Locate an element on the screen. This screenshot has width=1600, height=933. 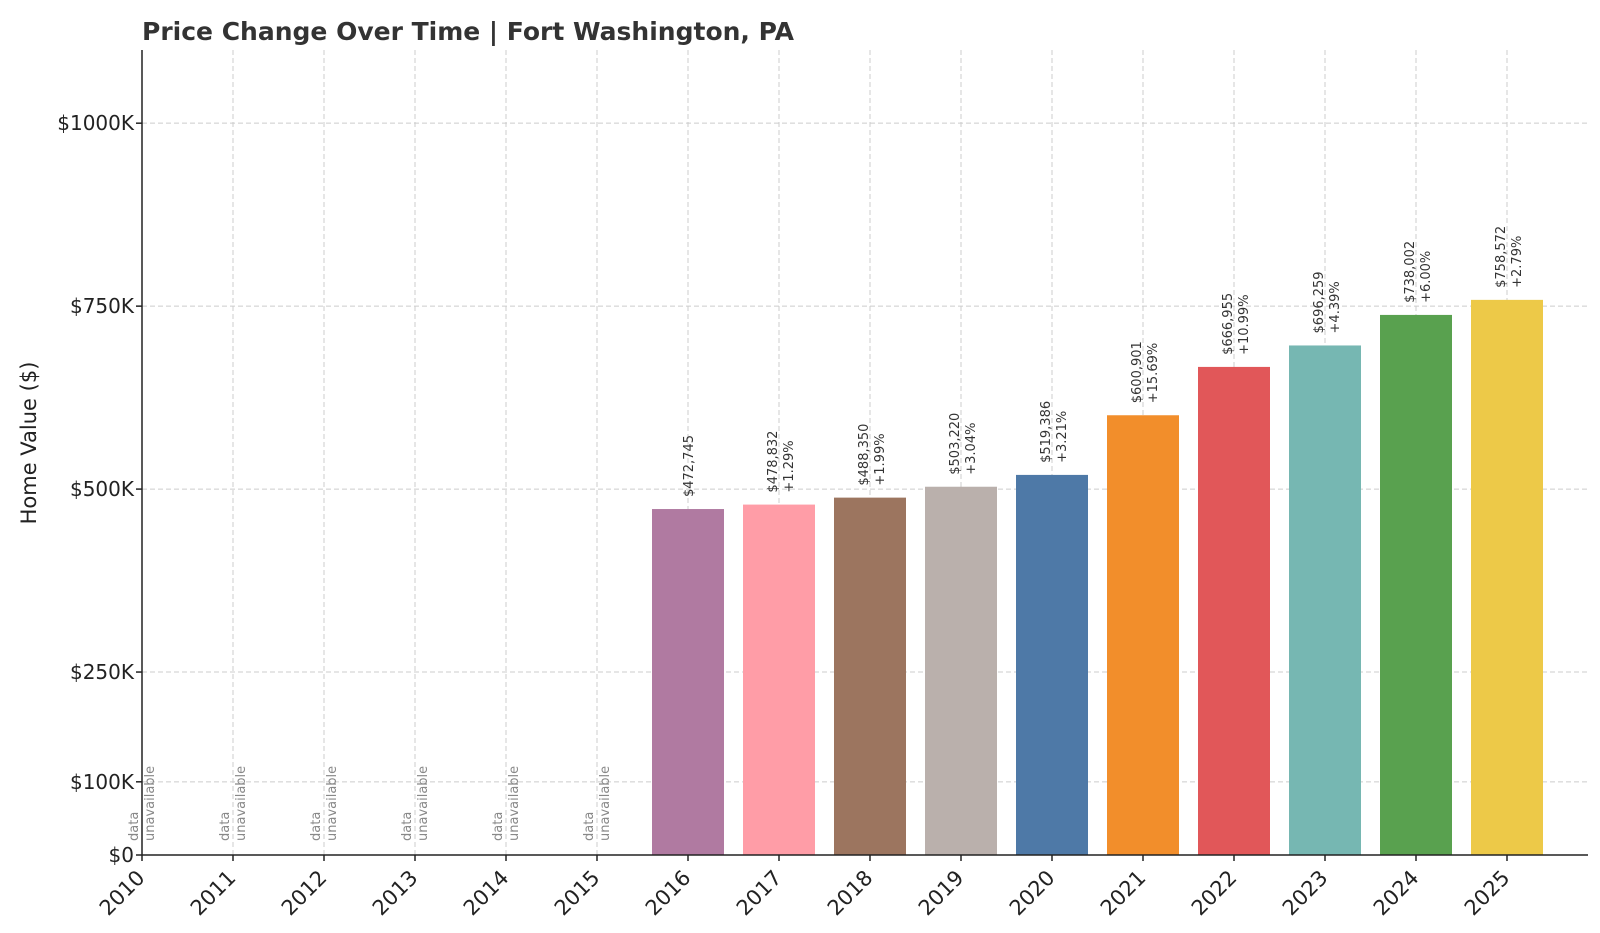
bar-2016 is located at coordinates (688, 682).